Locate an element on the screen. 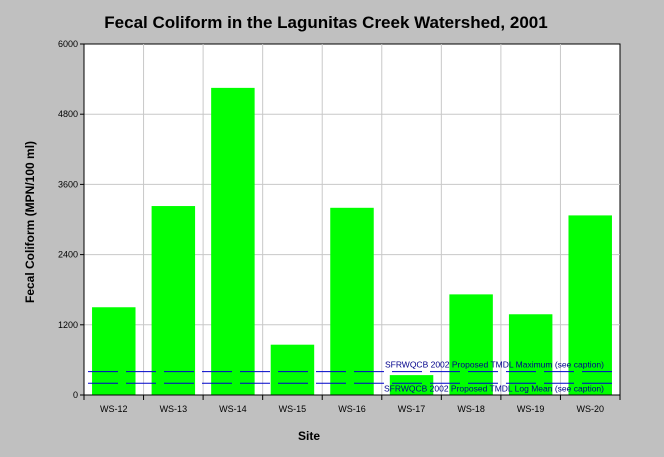  x-tick-label: WS-12 is located at coordinates (114, 409).